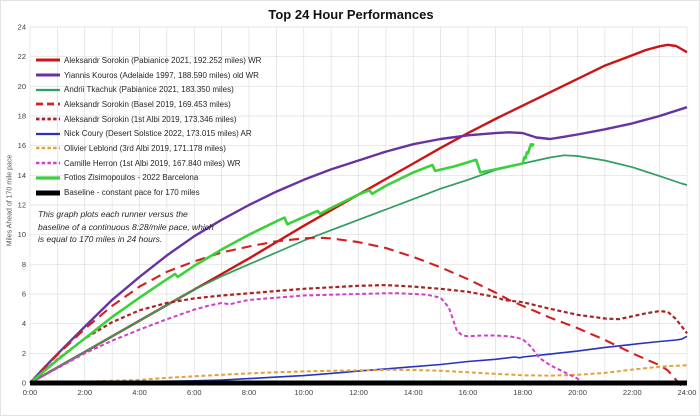 The width and height of the screenshot is (700, 416). I want to click on y-tick-label: 10, so click(22, 234).